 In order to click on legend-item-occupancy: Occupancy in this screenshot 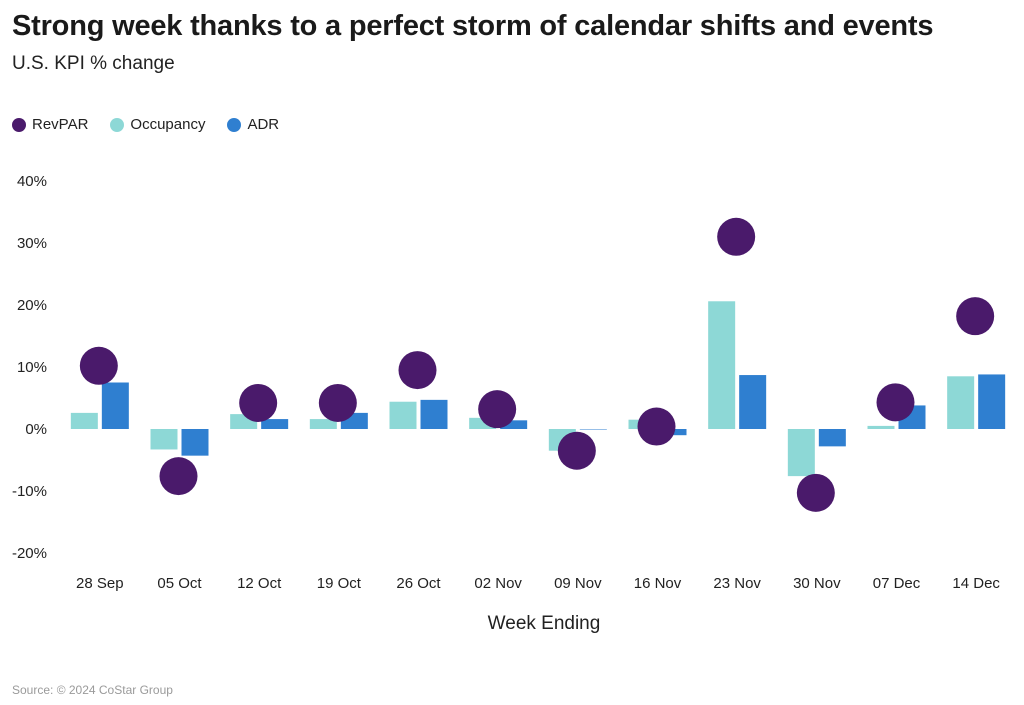, I will do `click(157, 124)`.